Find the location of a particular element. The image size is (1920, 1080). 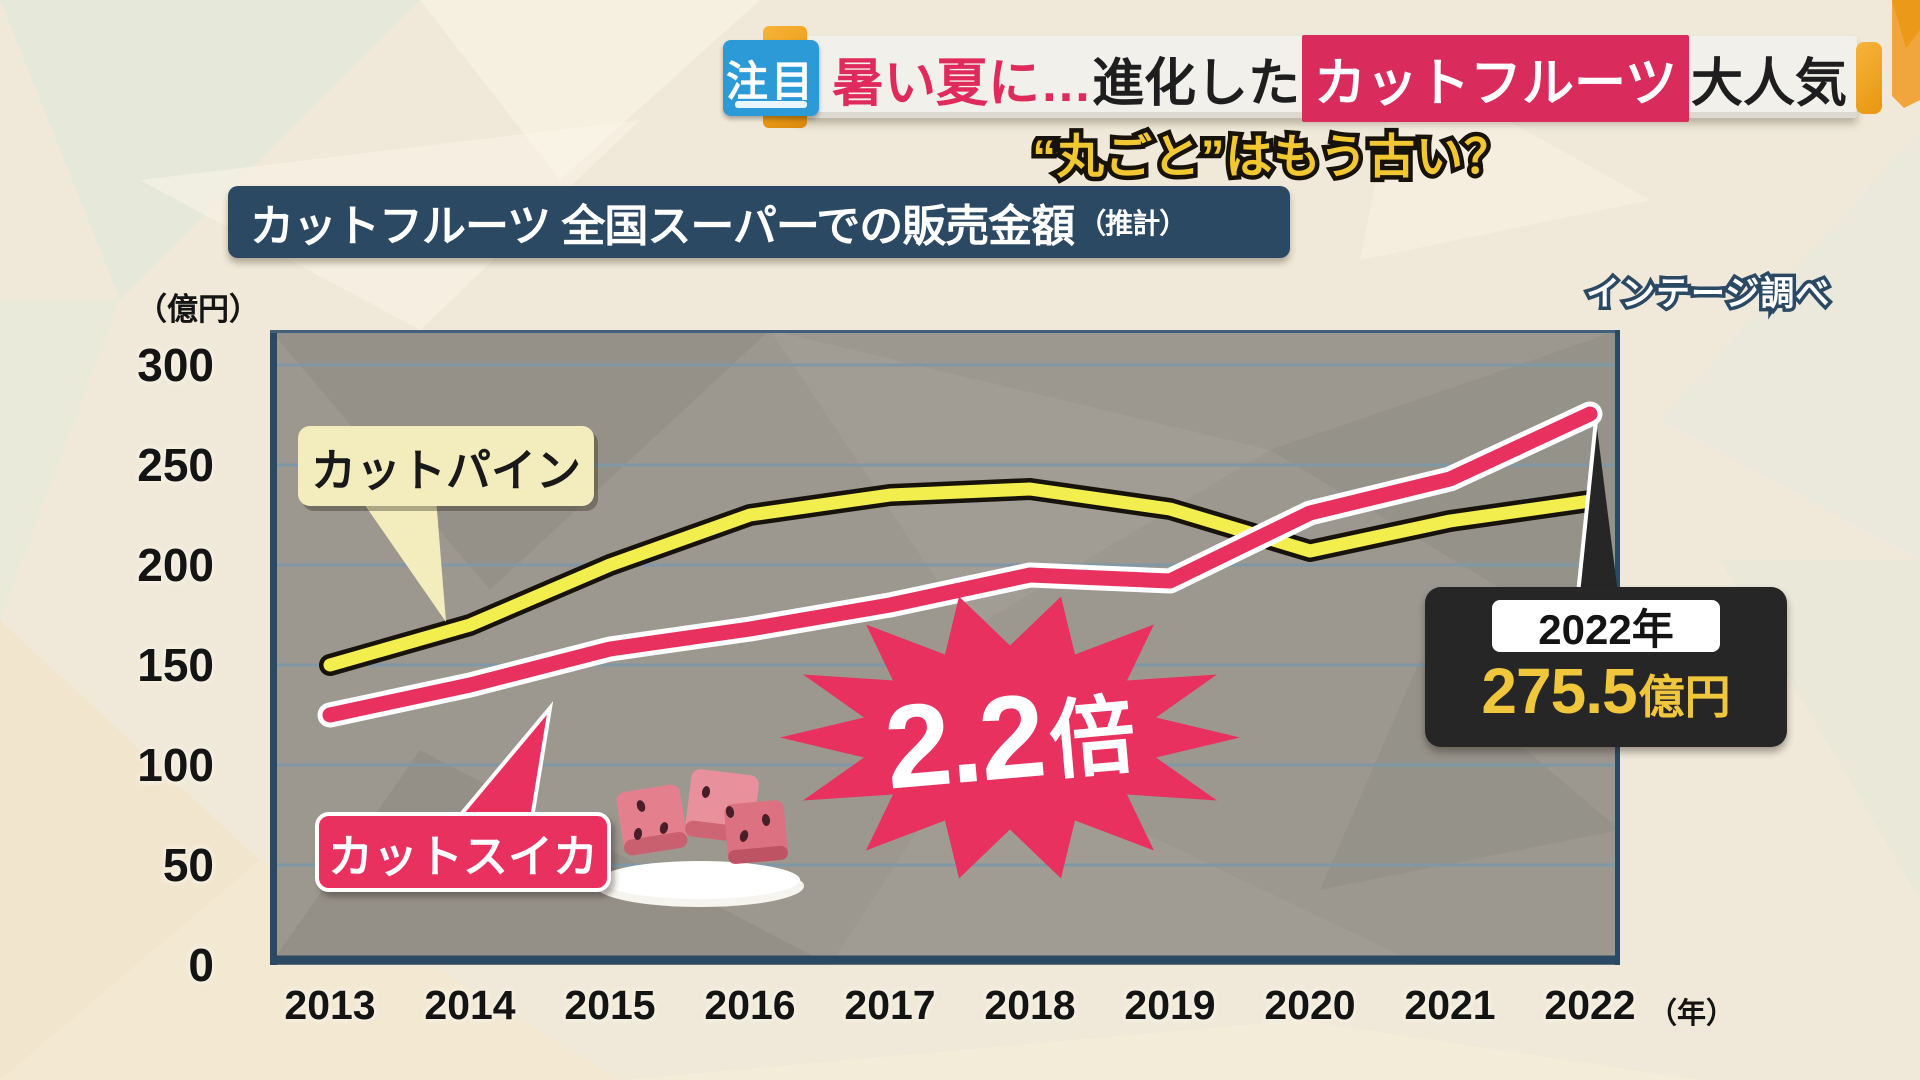

multiplier-text: 2.2 倍 is located at coordinates (1009, 741).